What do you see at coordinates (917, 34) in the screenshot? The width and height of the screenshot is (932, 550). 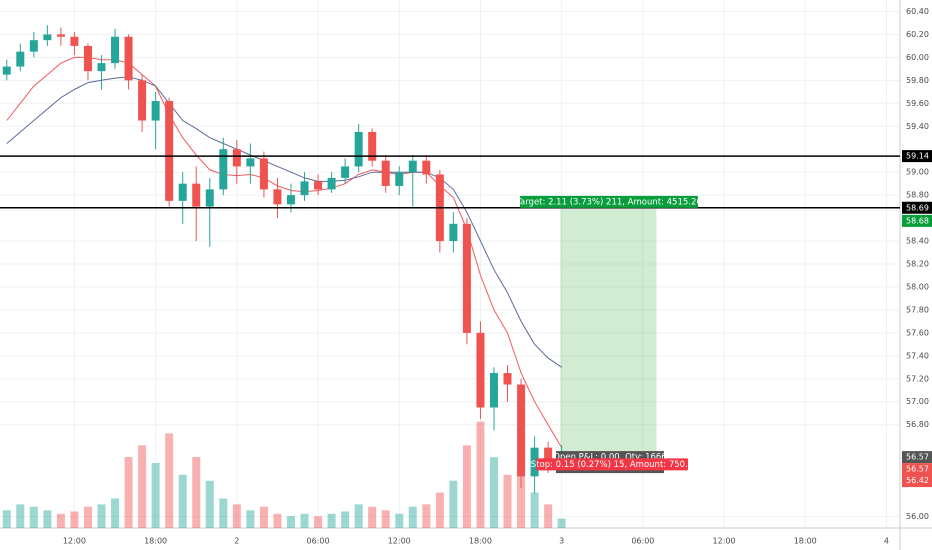 I see `y-tick-label: 60.20` at bounding box center [917, 34].